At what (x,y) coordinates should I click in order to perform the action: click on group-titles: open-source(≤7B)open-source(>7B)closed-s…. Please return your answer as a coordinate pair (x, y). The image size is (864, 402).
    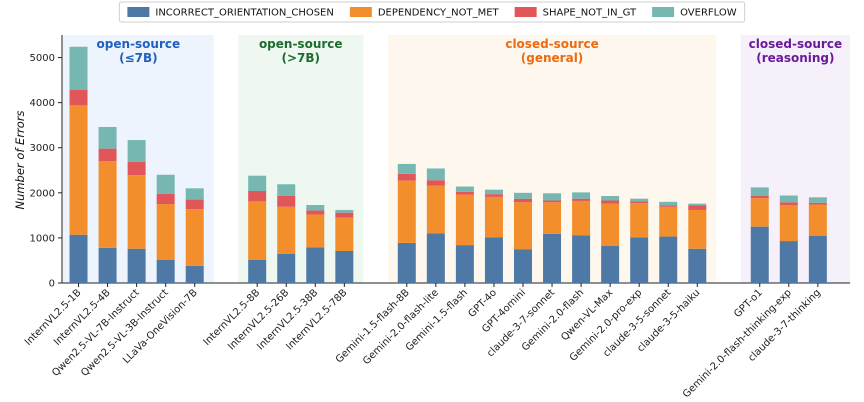
    Looking at the image, I should click on (470, 51).